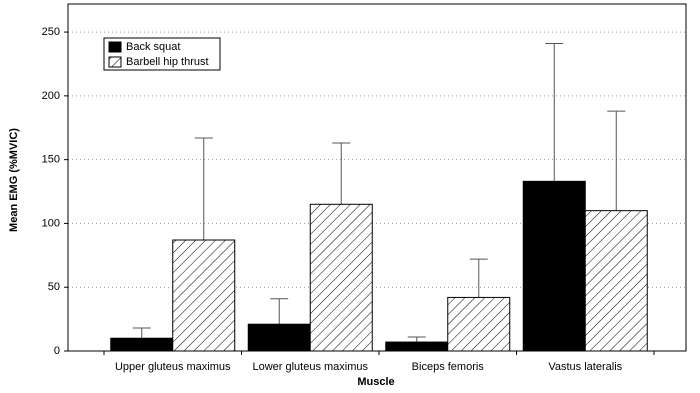  Describe the element at coordinates (51, 32) in the screenshot. I see `y-tick-label: 250` at that location.